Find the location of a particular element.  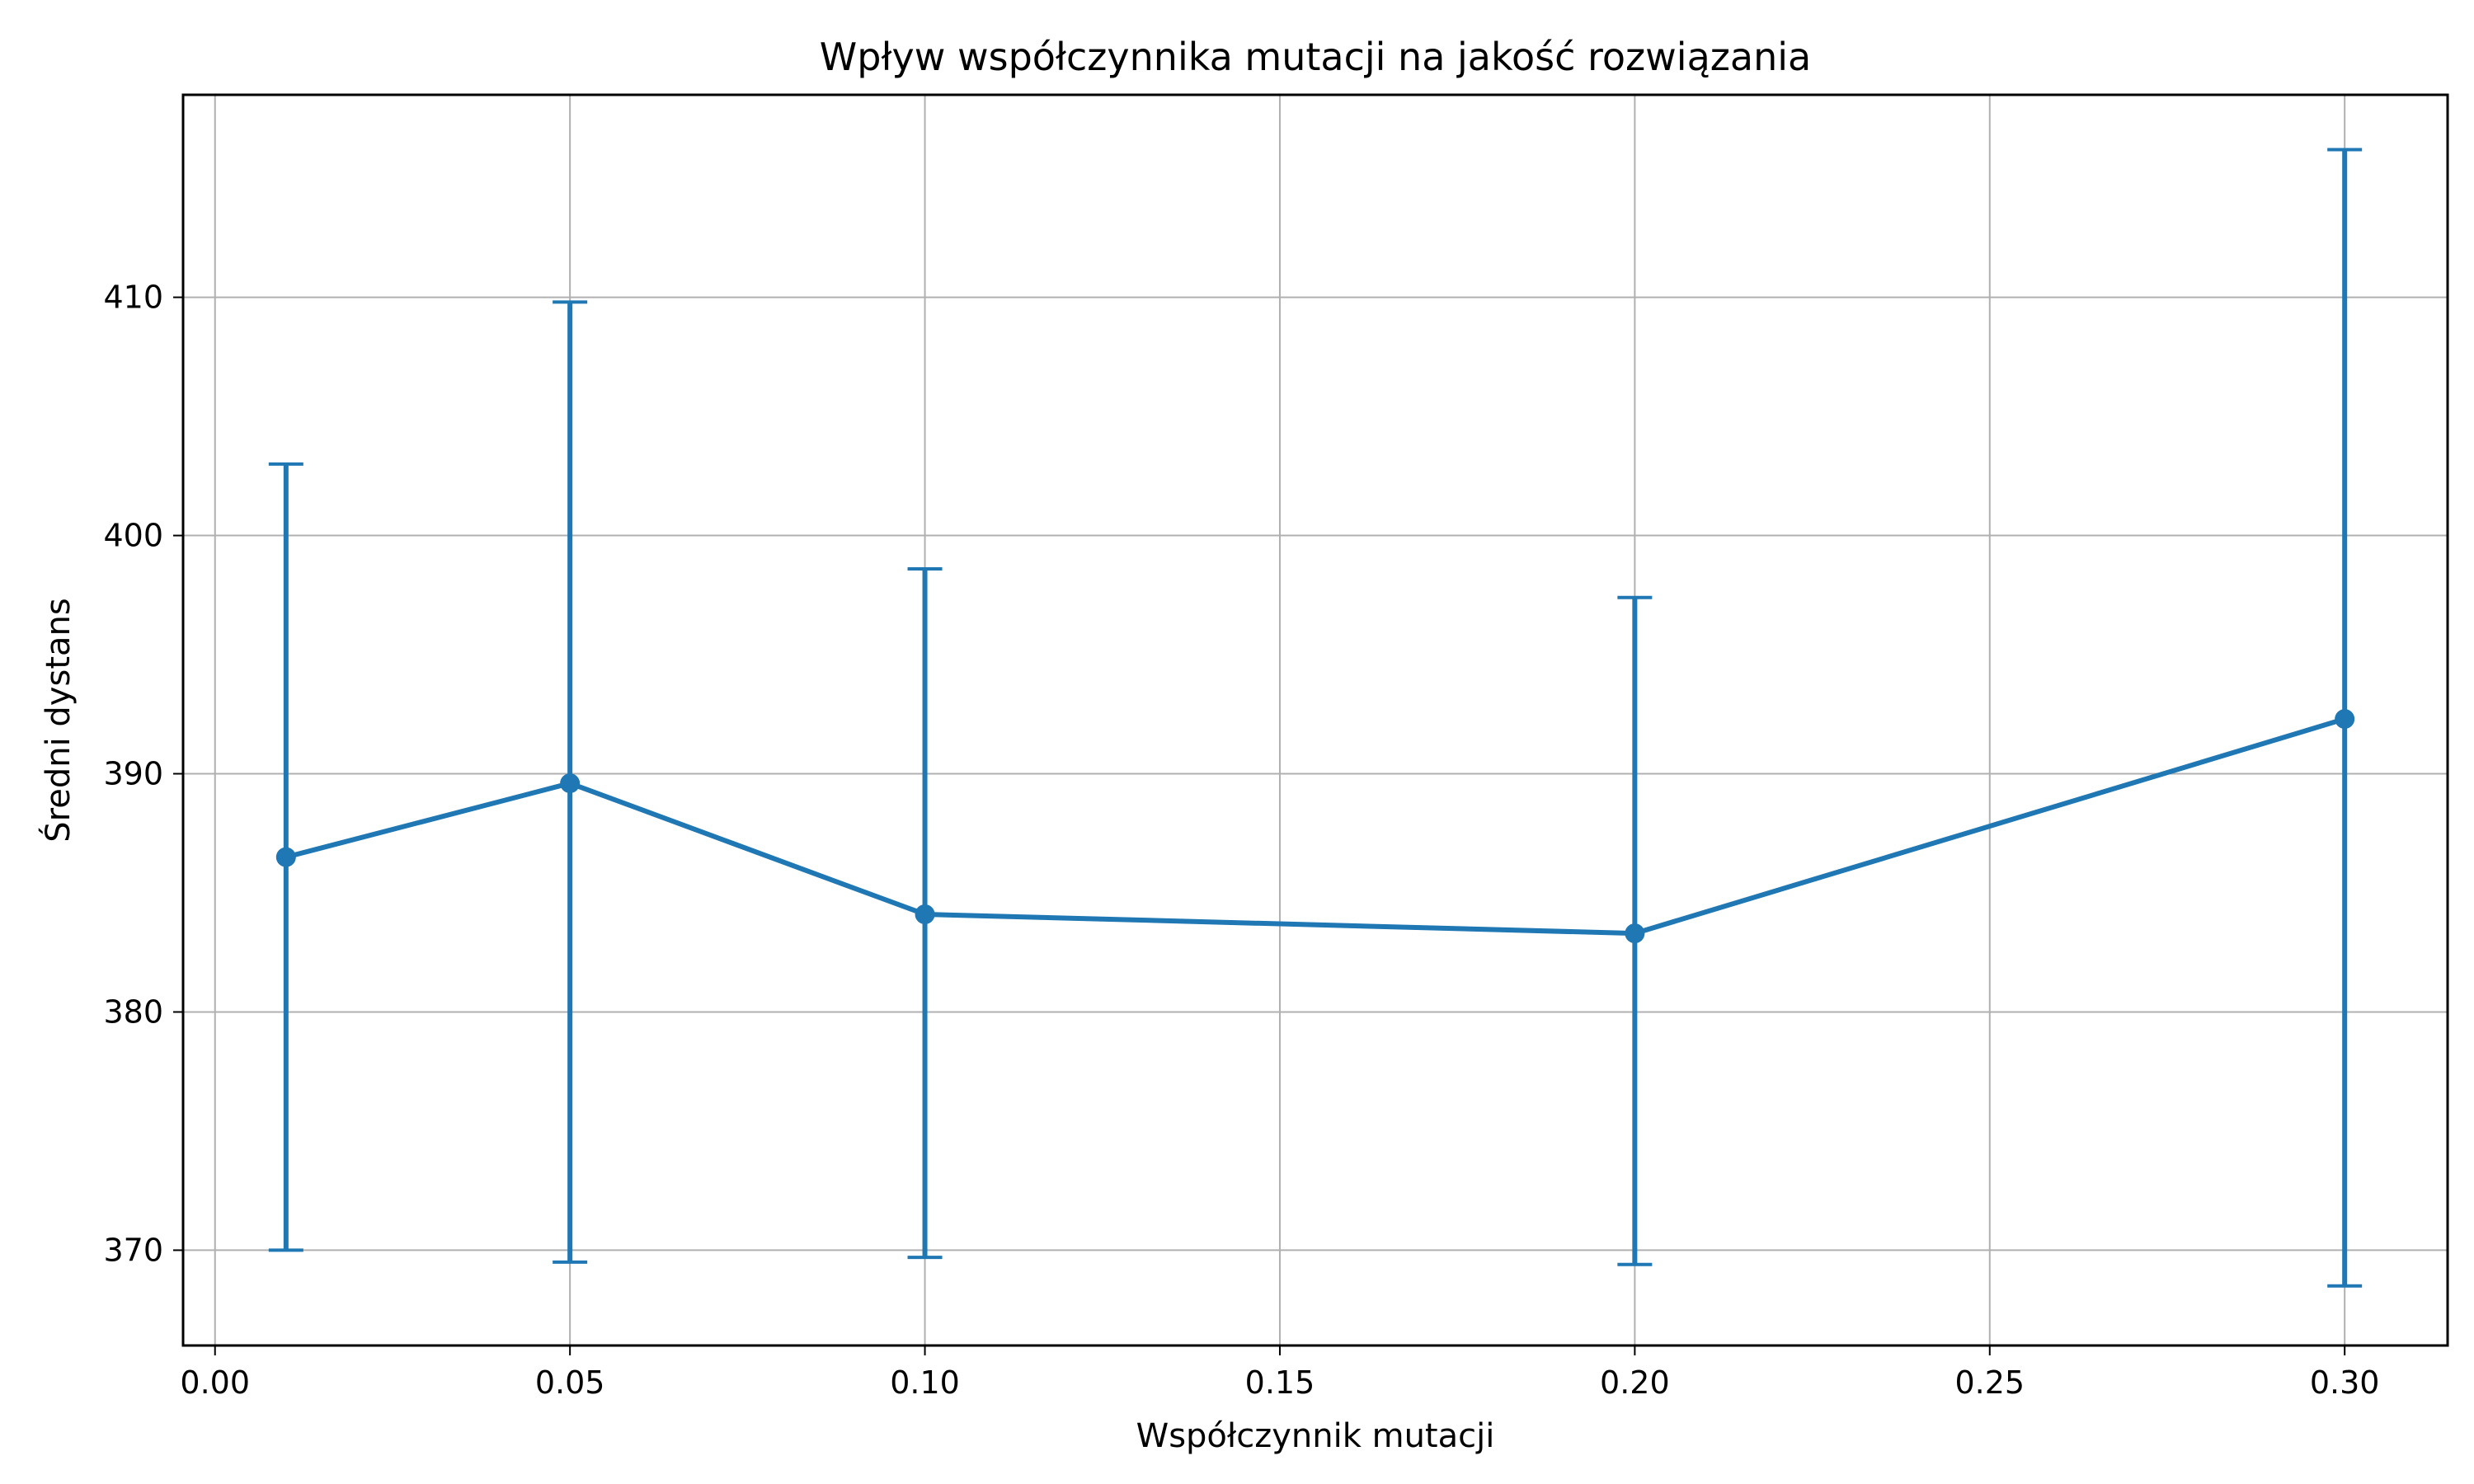

x-tick-label: 0.25 is located at coordinates (1989, 1382).